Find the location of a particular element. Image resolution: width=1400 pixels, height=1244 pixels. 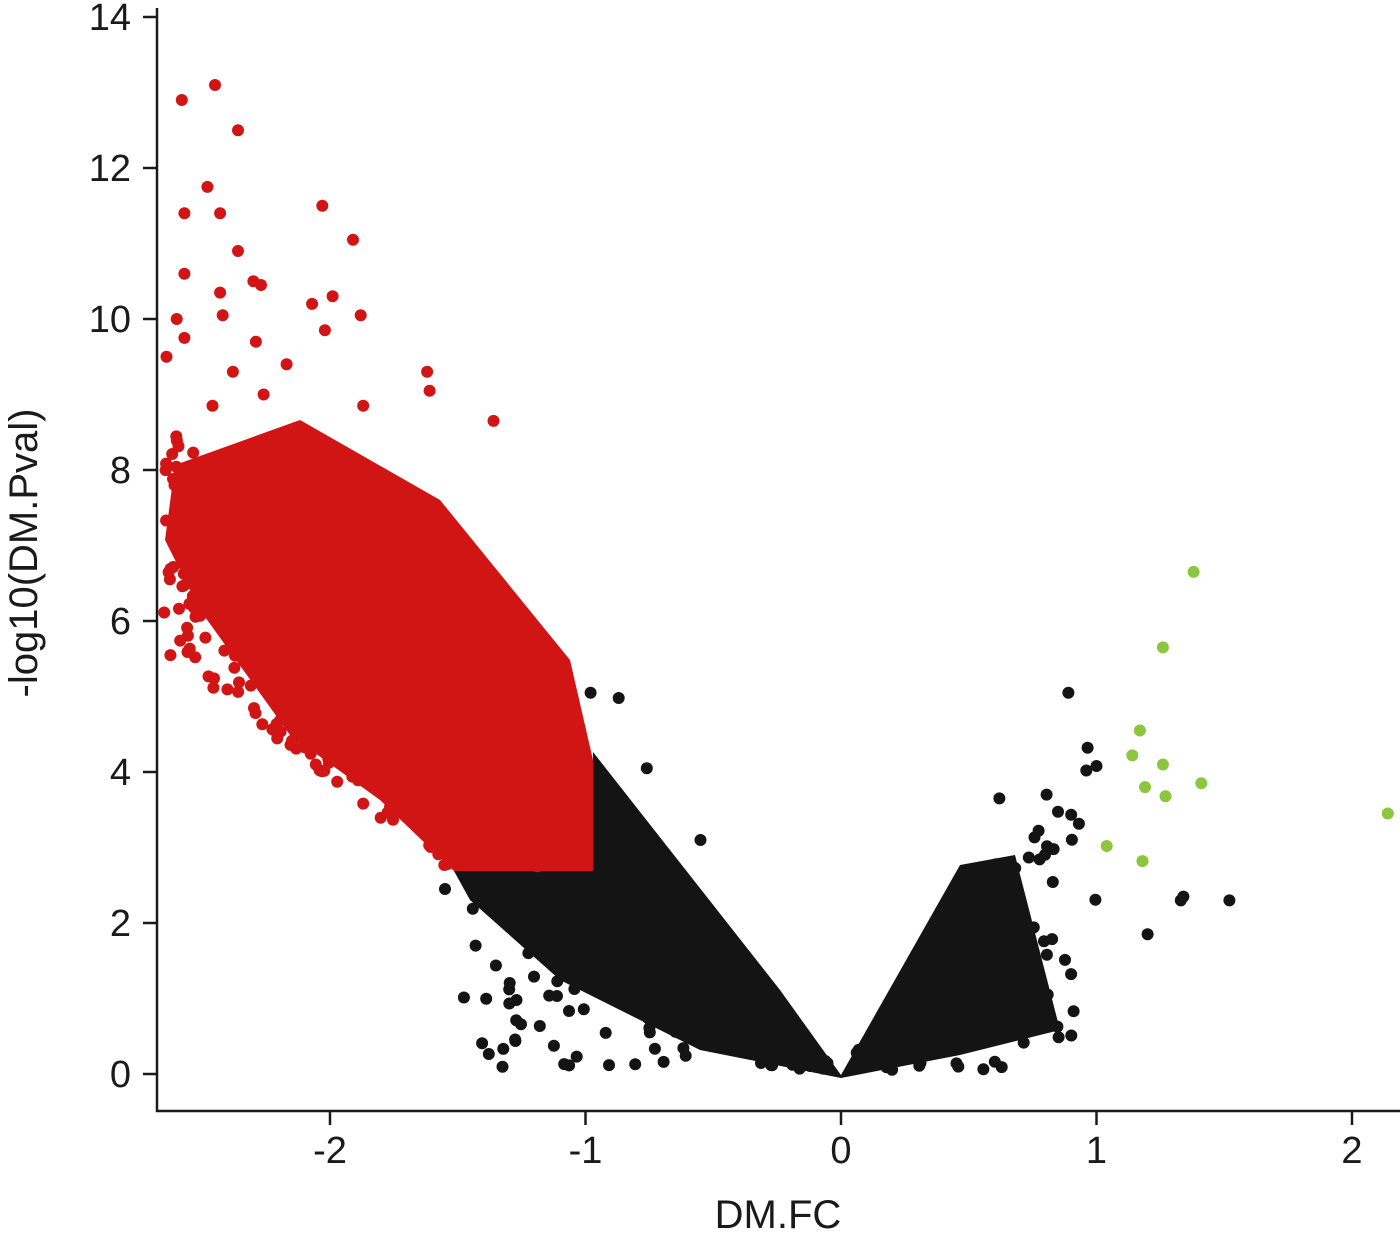

x-tick-label: -1 is located at coordinates (586, 1151).